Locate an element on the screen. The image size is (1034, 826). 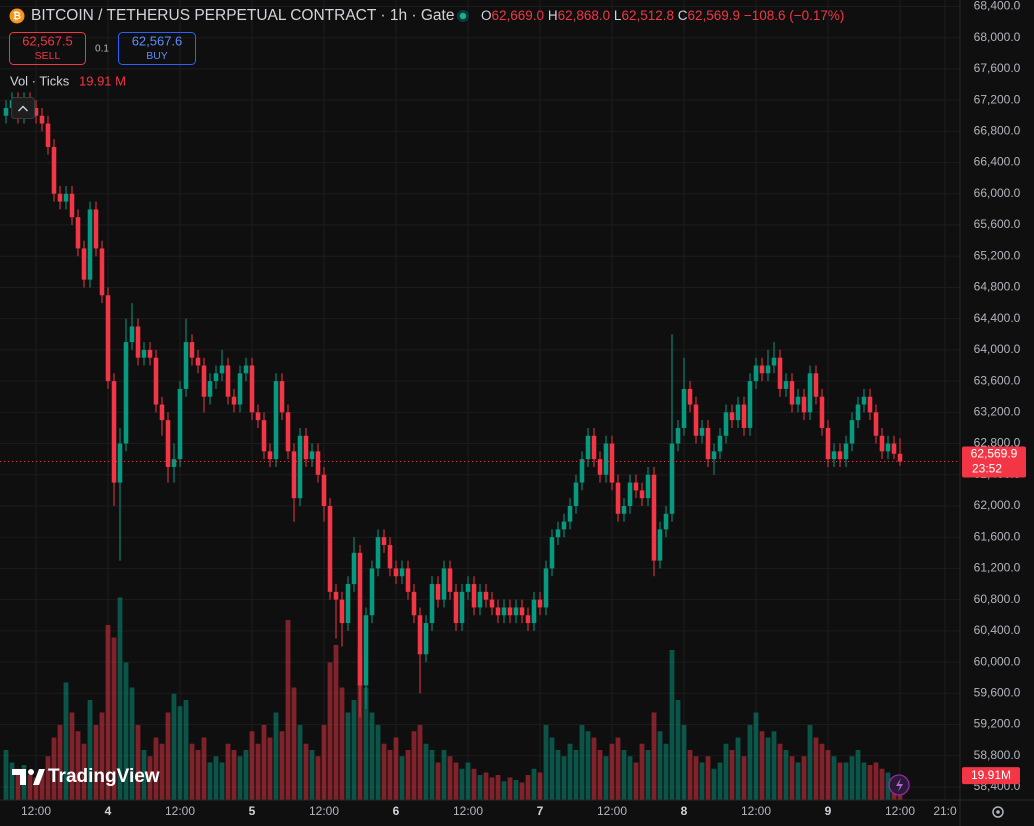
y-tick-label: 66,400.0 is located at coordinates (997, 162).